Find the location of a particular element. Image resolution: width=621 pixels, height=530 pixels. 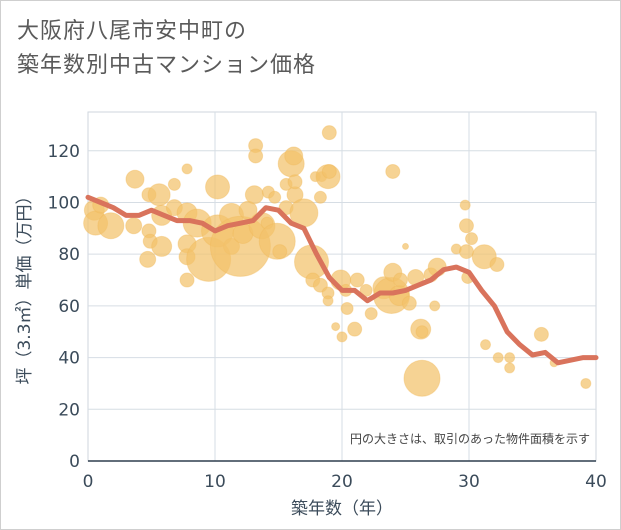

x-tick-label: 40 is located at coordinates (596, 482).